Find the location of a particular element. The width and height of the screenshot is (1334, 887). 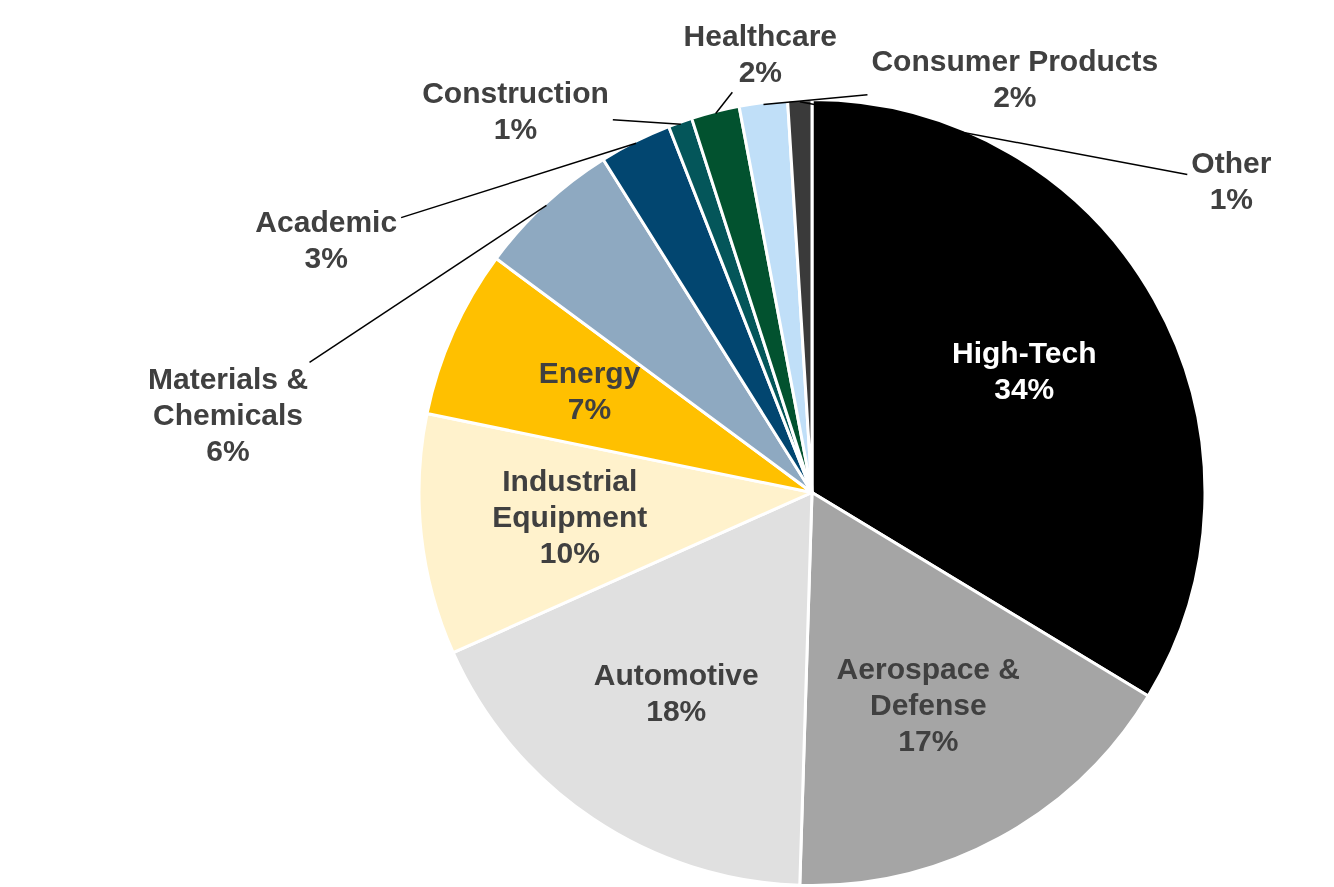

data-label: 7% is located at coordinates (589, 409).